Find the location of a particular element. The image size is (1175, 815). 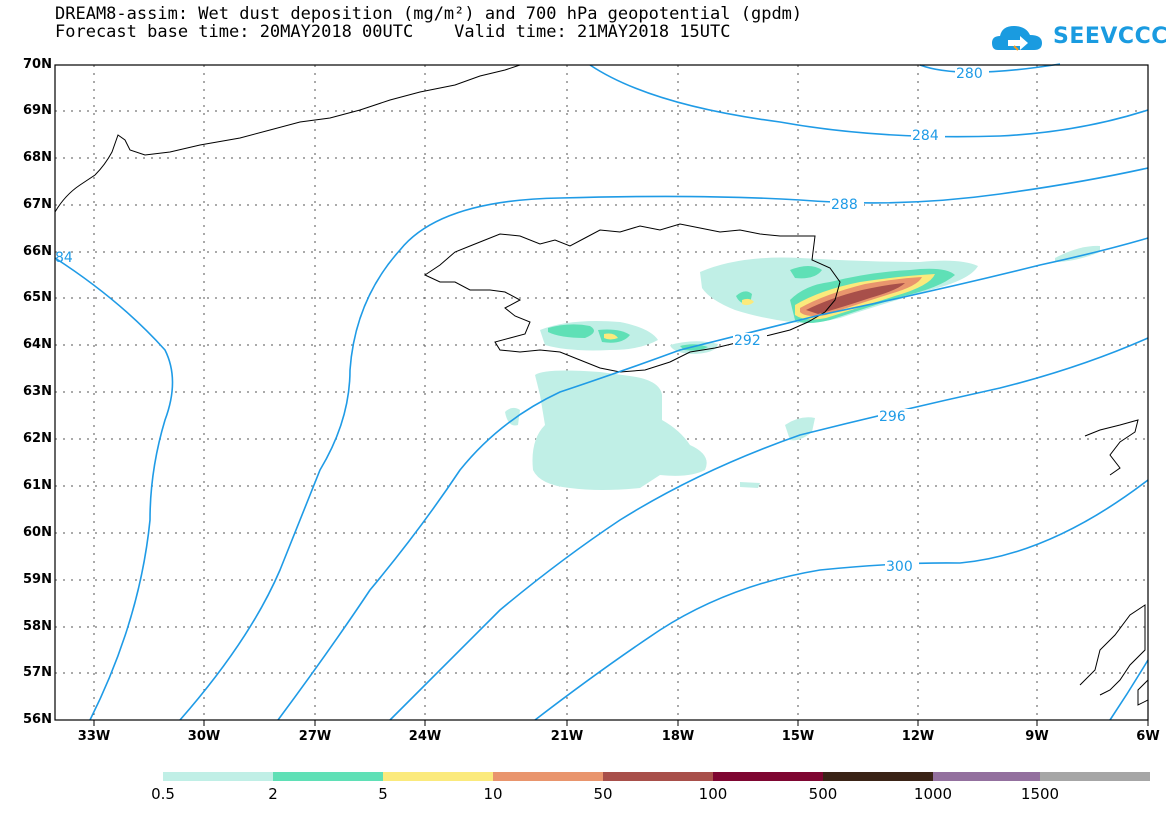

lat-label: 62N is located at coordinates (37, 438).